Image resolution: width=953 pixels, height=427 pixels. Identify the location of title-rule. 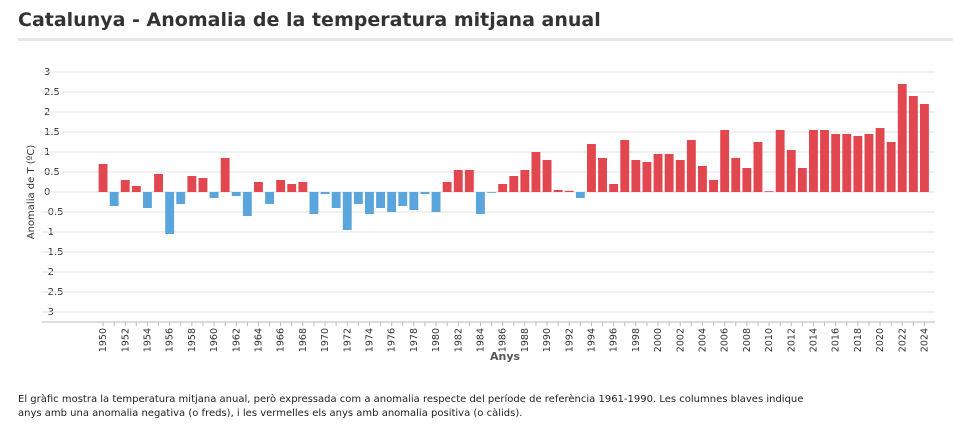
(485, 39).